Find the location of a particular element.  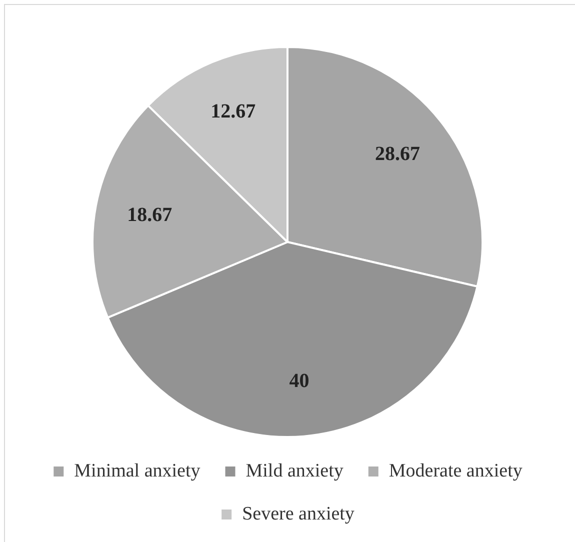

data-label: 28.67 is located at coordinates (397, 153).